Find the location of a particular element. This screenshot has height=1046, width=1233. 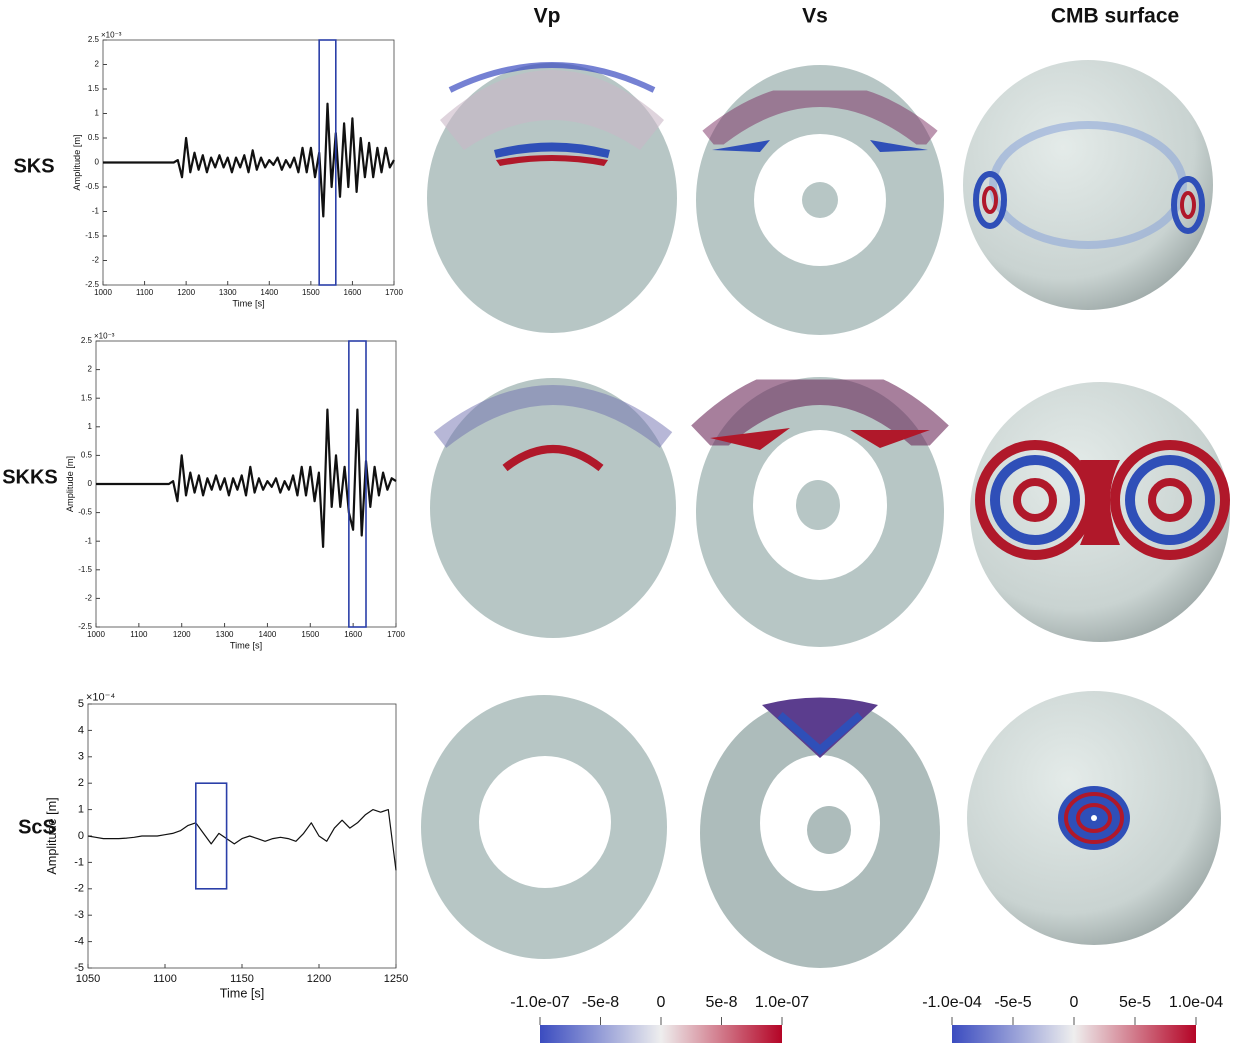

row-label: ScS is located at coordinates (37, 827).